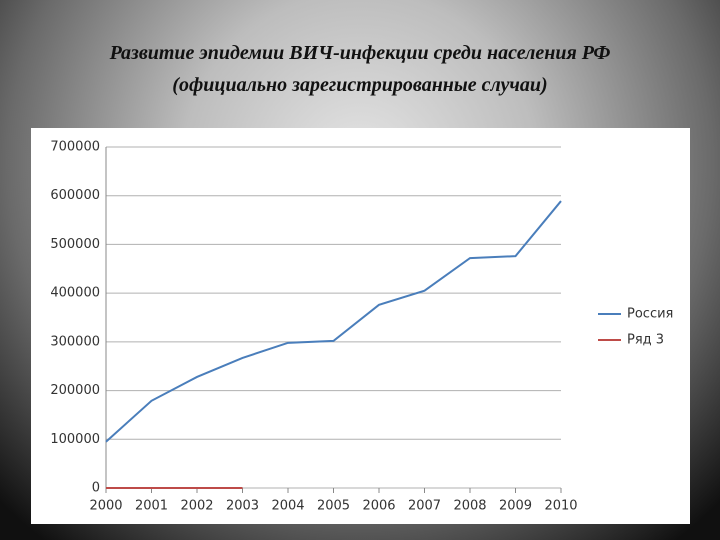  Describe the element at coordinates (515, 506) in the screenshot. I see `x-tick-label: 2009` at that location.